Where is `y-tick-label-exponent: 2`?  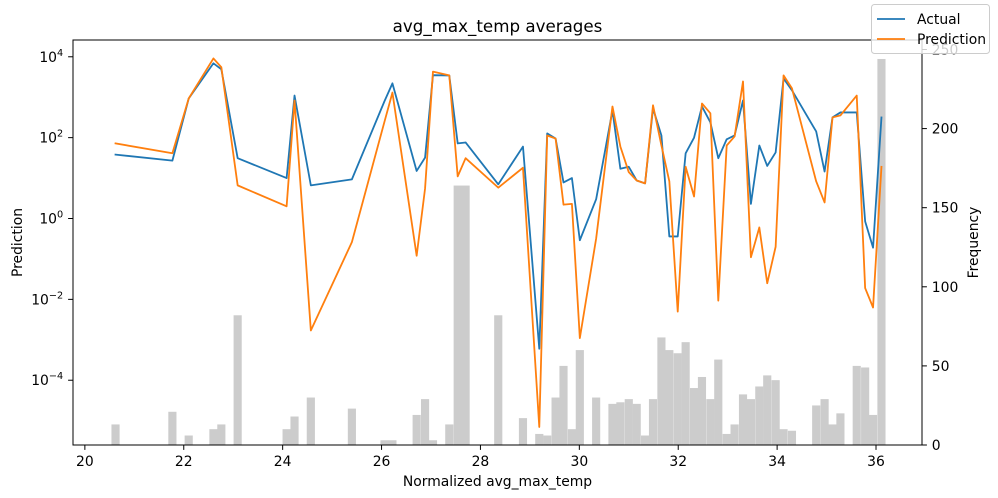 y-tick-label-exponent: 2 is located at coordinates (60, 134).